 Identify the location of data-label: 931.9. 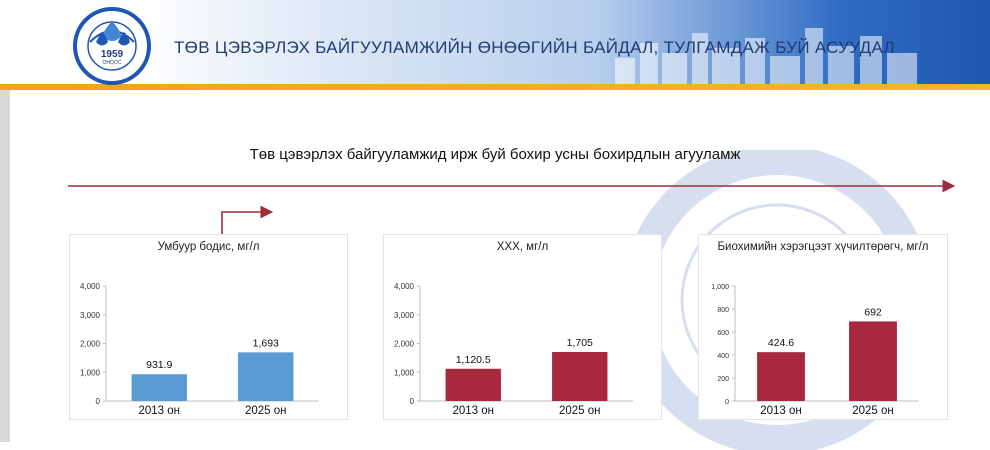
(159, 365).